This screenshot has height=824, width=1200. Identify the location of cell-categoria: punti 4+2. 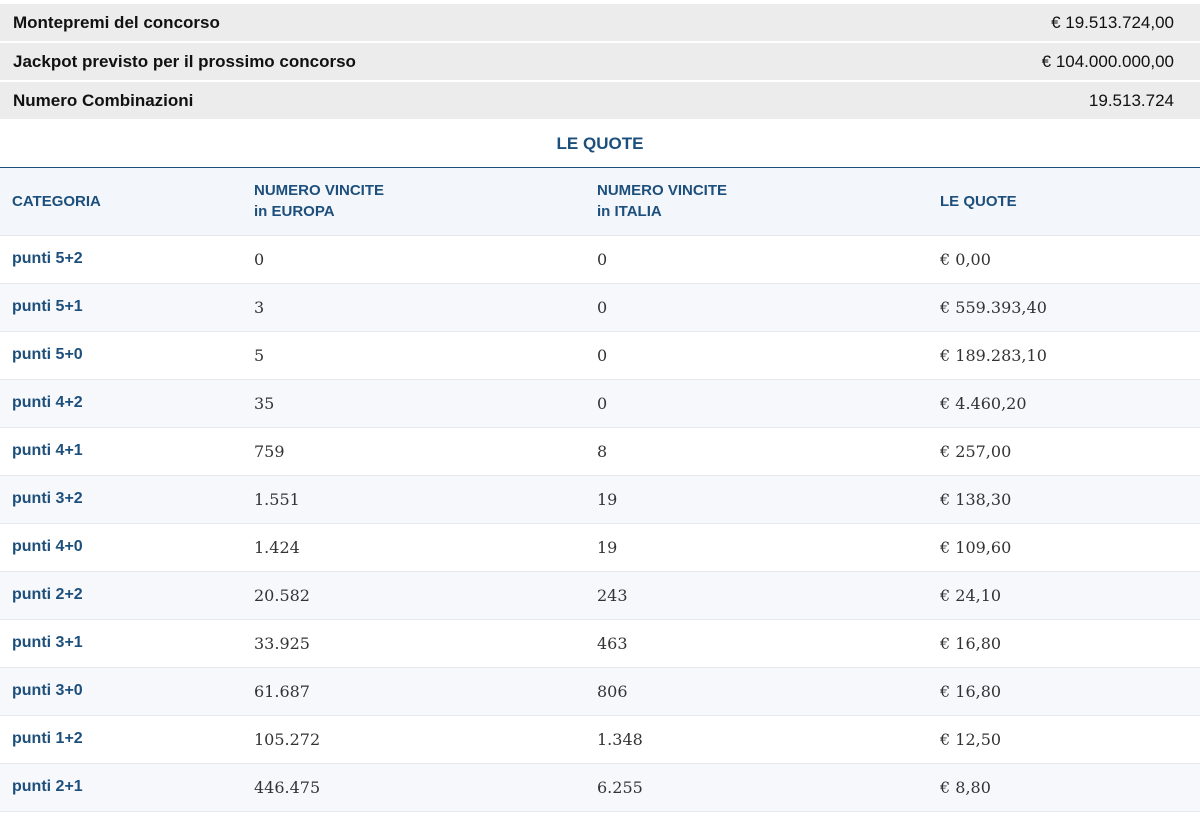
(47, 402).